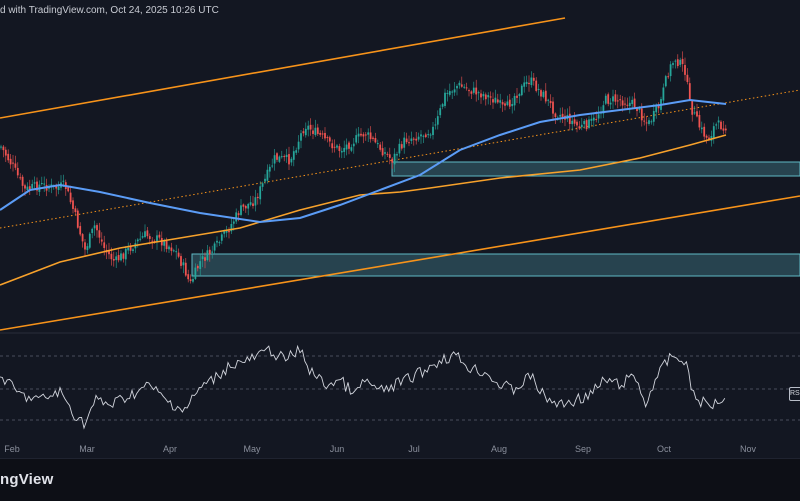  Describe the element at coordinates (12, 449) in the screenshot. I see `x-tick-label: Feb` at that location.